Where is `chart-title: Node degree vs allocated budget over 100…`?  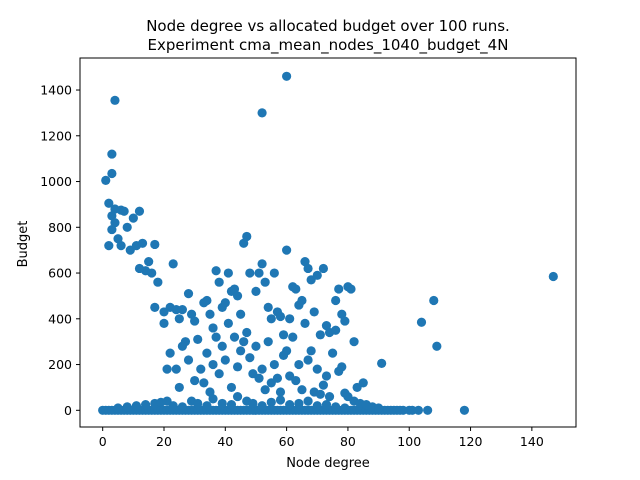
chart-title: Node degree vs allocated budget over 100… is located at coordinates (328, 26).